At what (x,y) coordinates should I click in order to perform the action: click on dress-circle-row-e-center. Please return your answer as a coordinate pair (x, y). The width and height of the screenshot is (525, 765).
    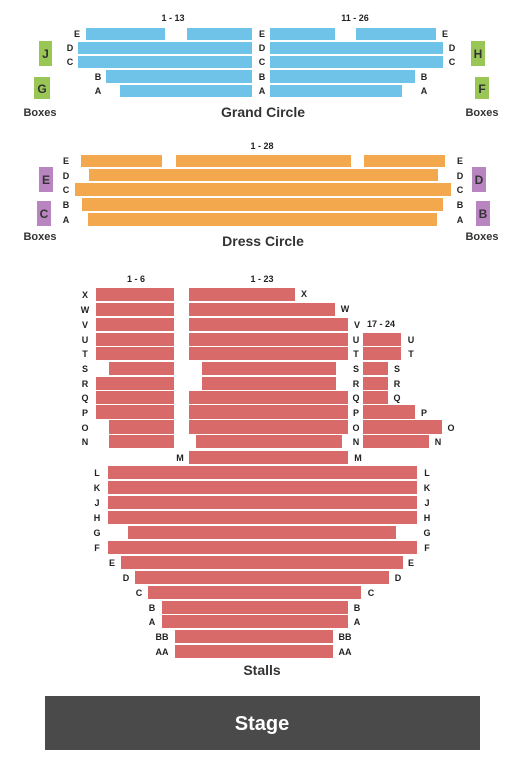
    Looking at the image, I should click on (263, 161).